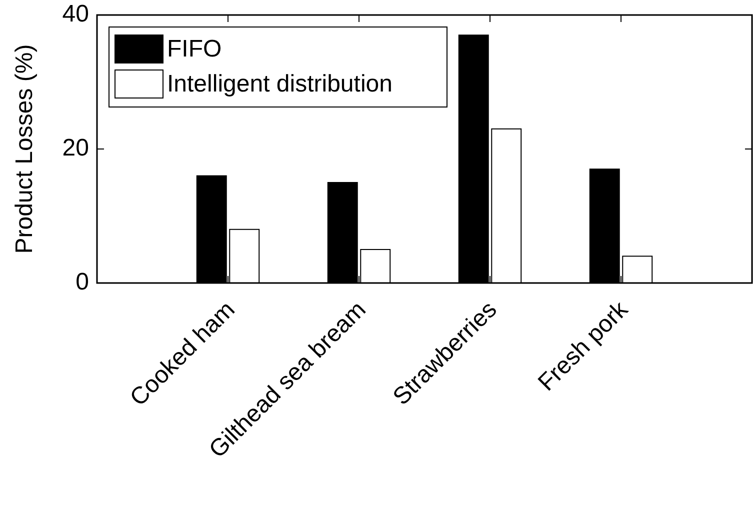 The image size is (753, 516). I want to click on legend-label: Intelligent distribution, so click(279, 84).